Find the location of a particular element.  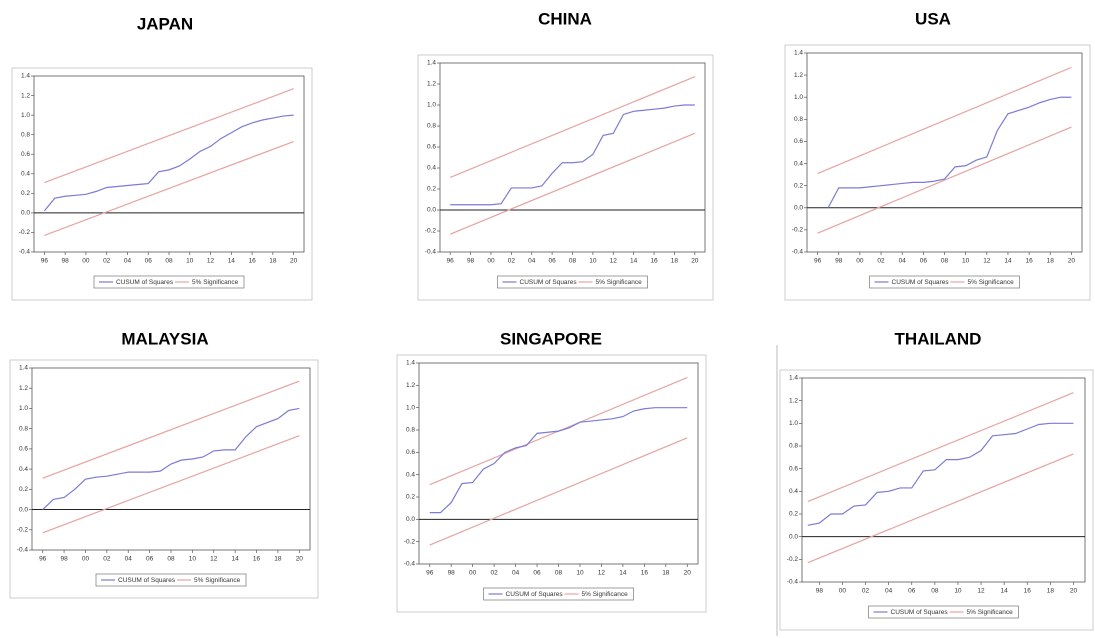

chart-title: MALAYSIA is located at coordinates (164, 338).